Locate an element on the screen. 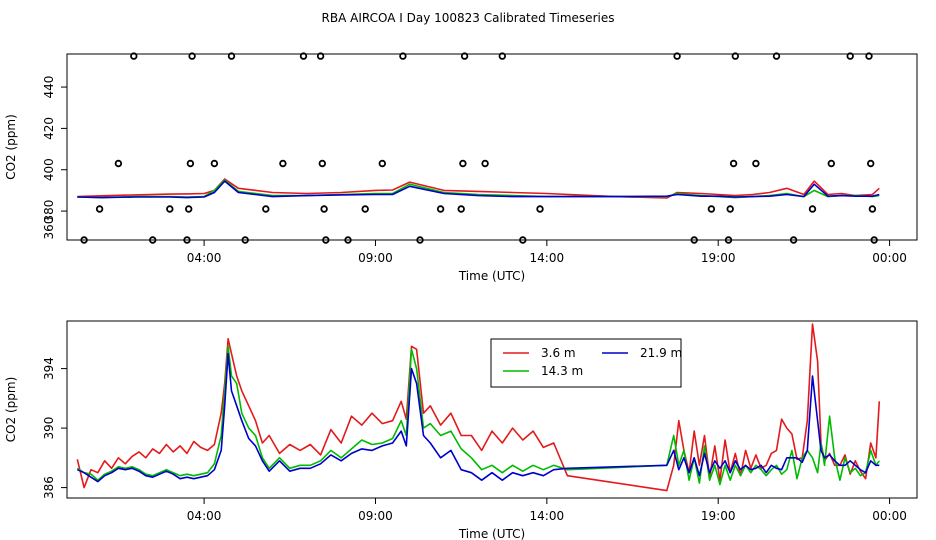 This screenshot has width=936, height=540. y-tick-label: 386 is located at coordinates (49, 487).